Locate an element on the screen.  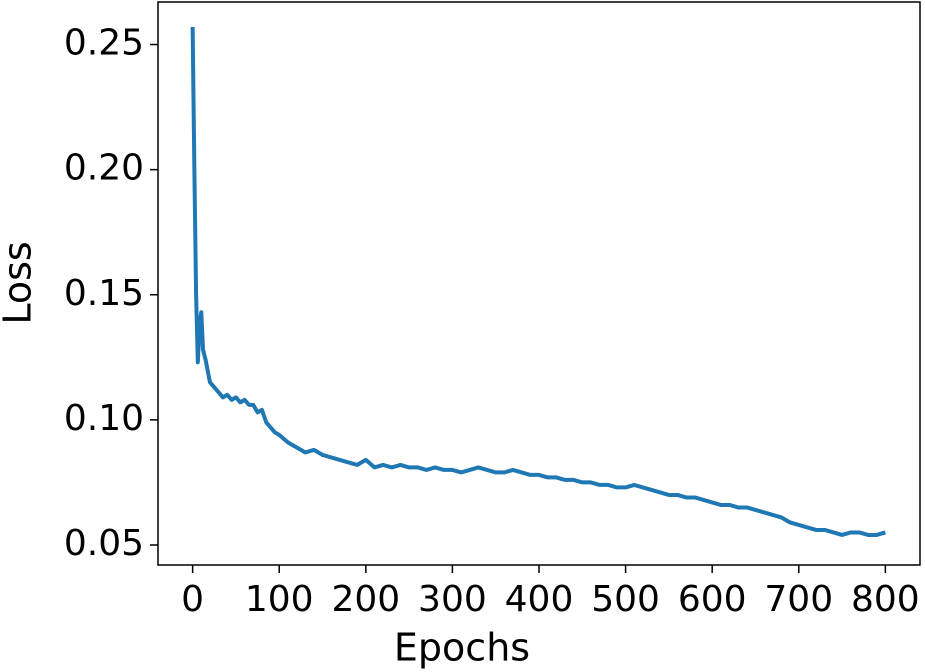
x-tick-label: 200 is located at coordinates (365, 599).